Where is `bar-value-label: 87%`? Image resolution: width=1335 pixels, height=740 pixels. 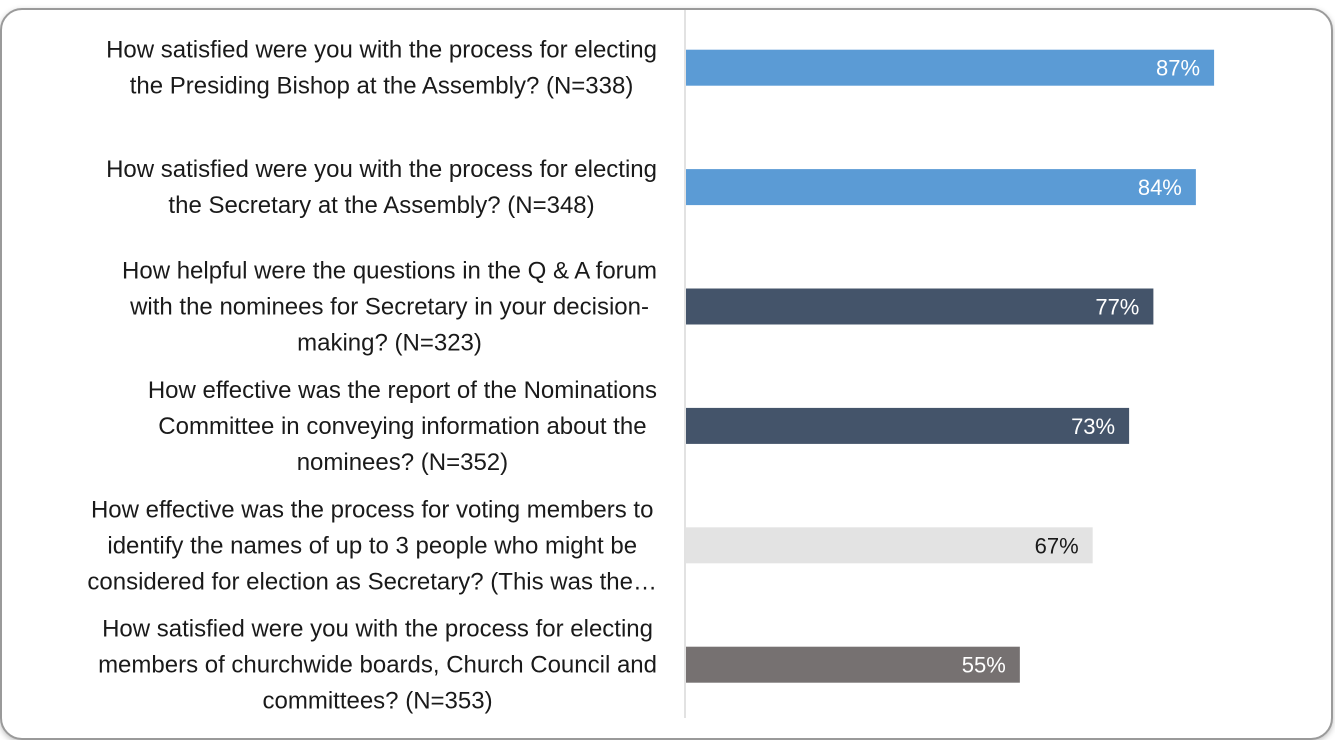 bar-value-label: 87% is located at coordinates (1178, 68).